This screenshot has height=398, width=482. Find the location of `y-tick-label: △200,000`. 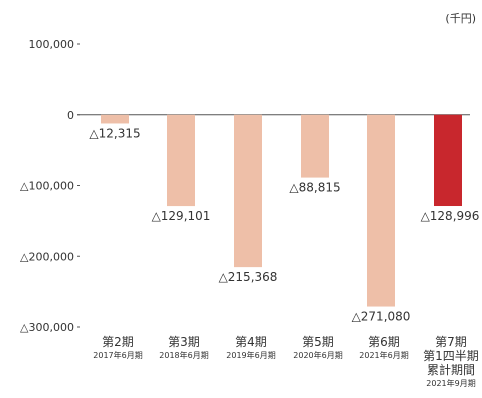

y-tick-label: △200,000 is located at coordinates (47, 256).